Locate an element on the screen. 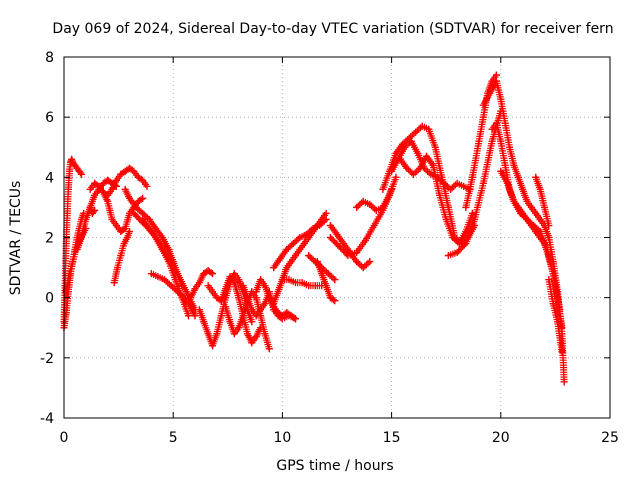 Image resolution: width=640 pixels, height=480 pixels. y-tick-label: 4 is located at coordinates (49, 178).